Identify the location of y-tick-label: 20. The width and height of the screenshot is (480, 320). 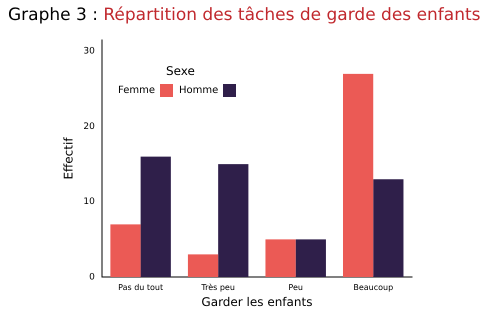
(89, 127).